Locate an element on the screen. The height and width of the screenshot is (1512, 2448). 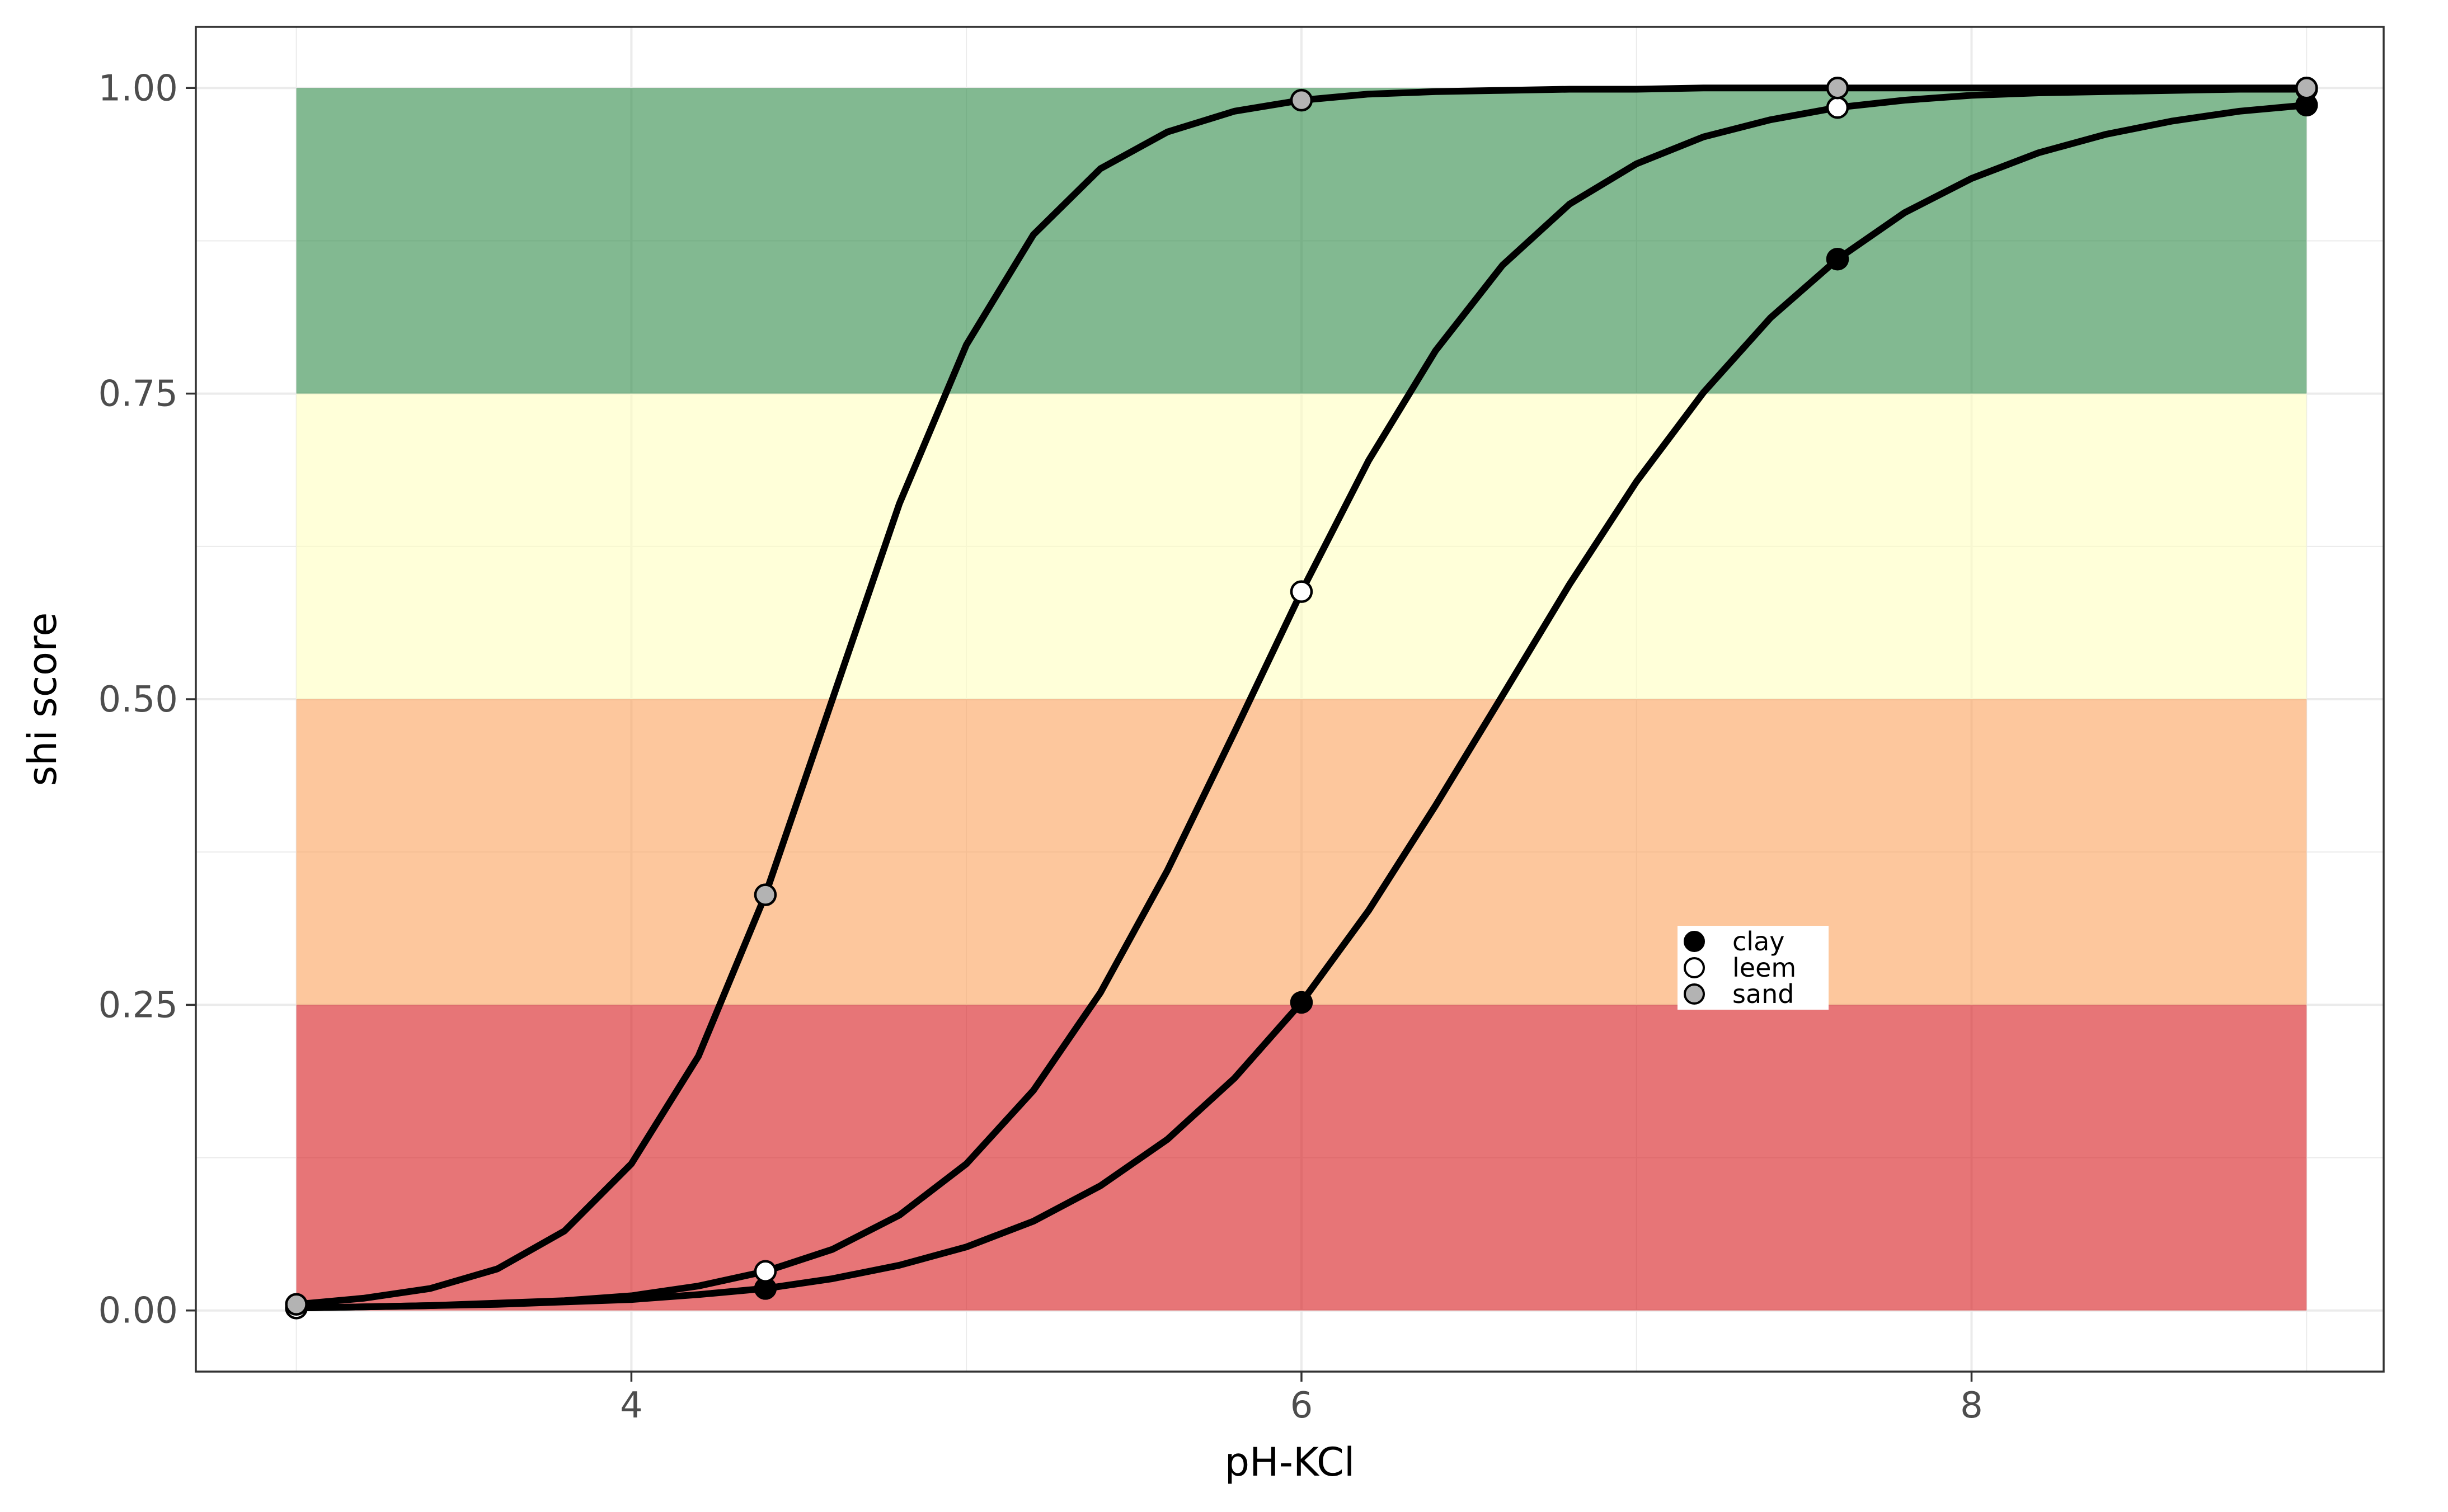
legend-key-leem is located at coordinates (1695, 968).